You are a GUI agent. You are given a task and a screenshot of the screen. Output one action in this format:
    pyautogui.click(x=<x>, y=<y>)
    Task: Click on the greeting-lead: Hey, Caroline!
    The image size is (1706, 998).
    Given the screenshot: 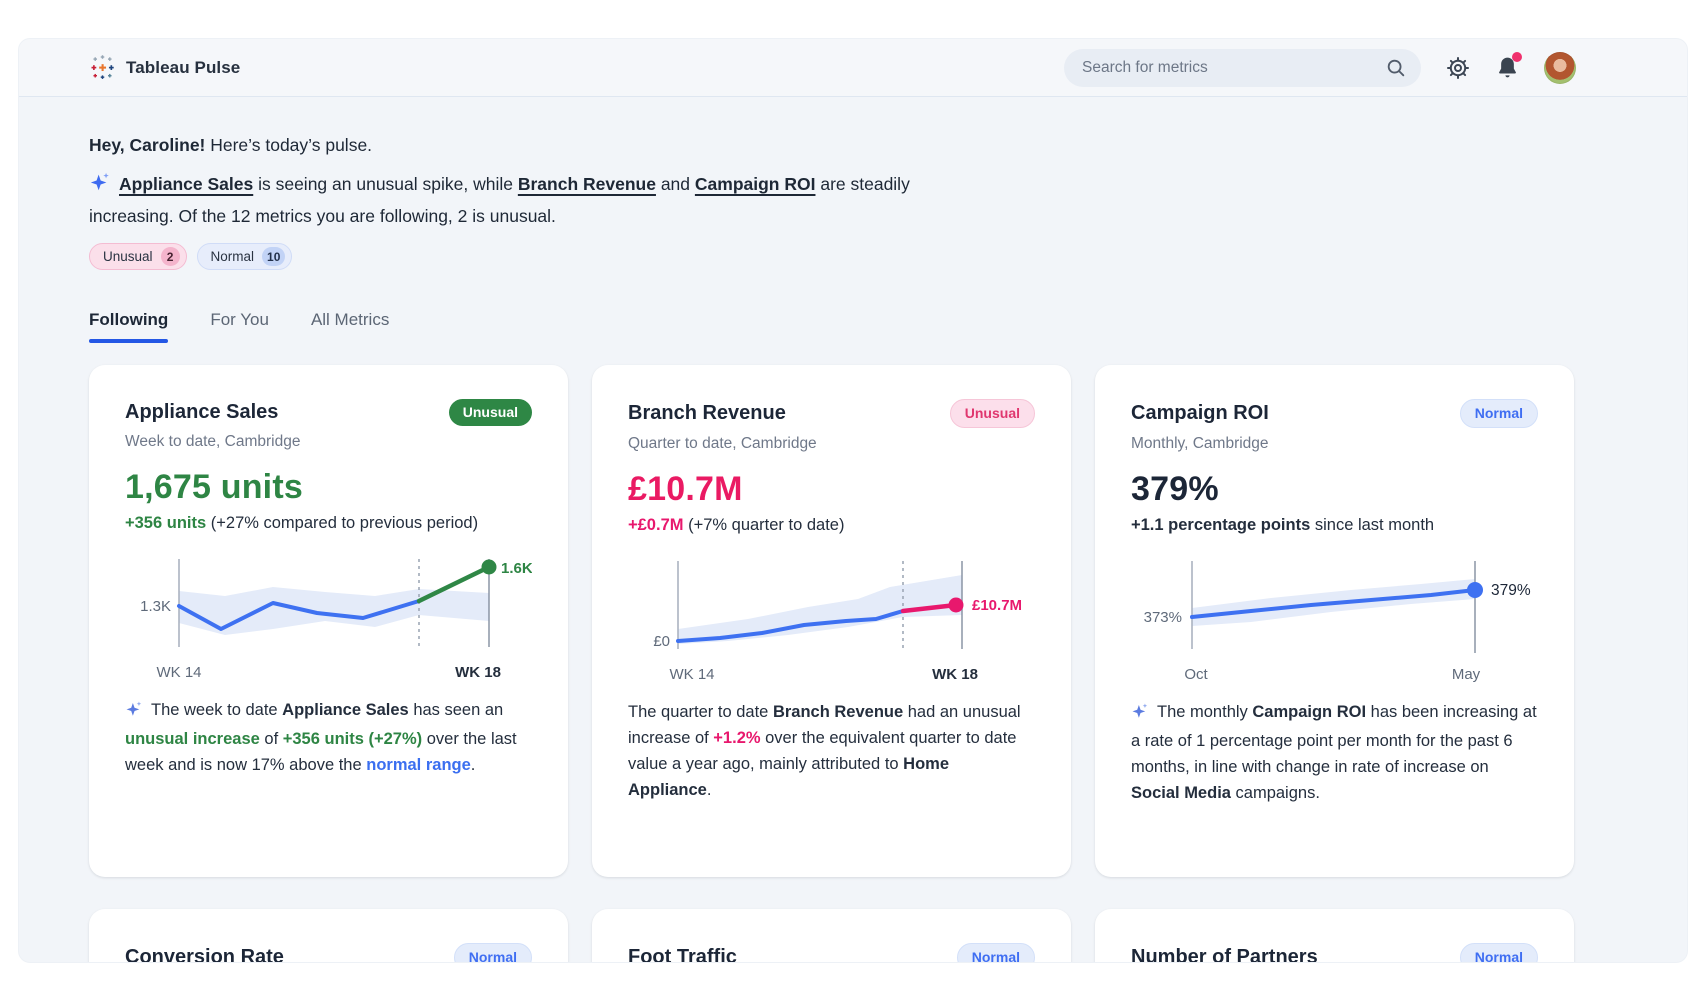 What is the action you would take?
    pyautogui.click(x=147, y=145)
    